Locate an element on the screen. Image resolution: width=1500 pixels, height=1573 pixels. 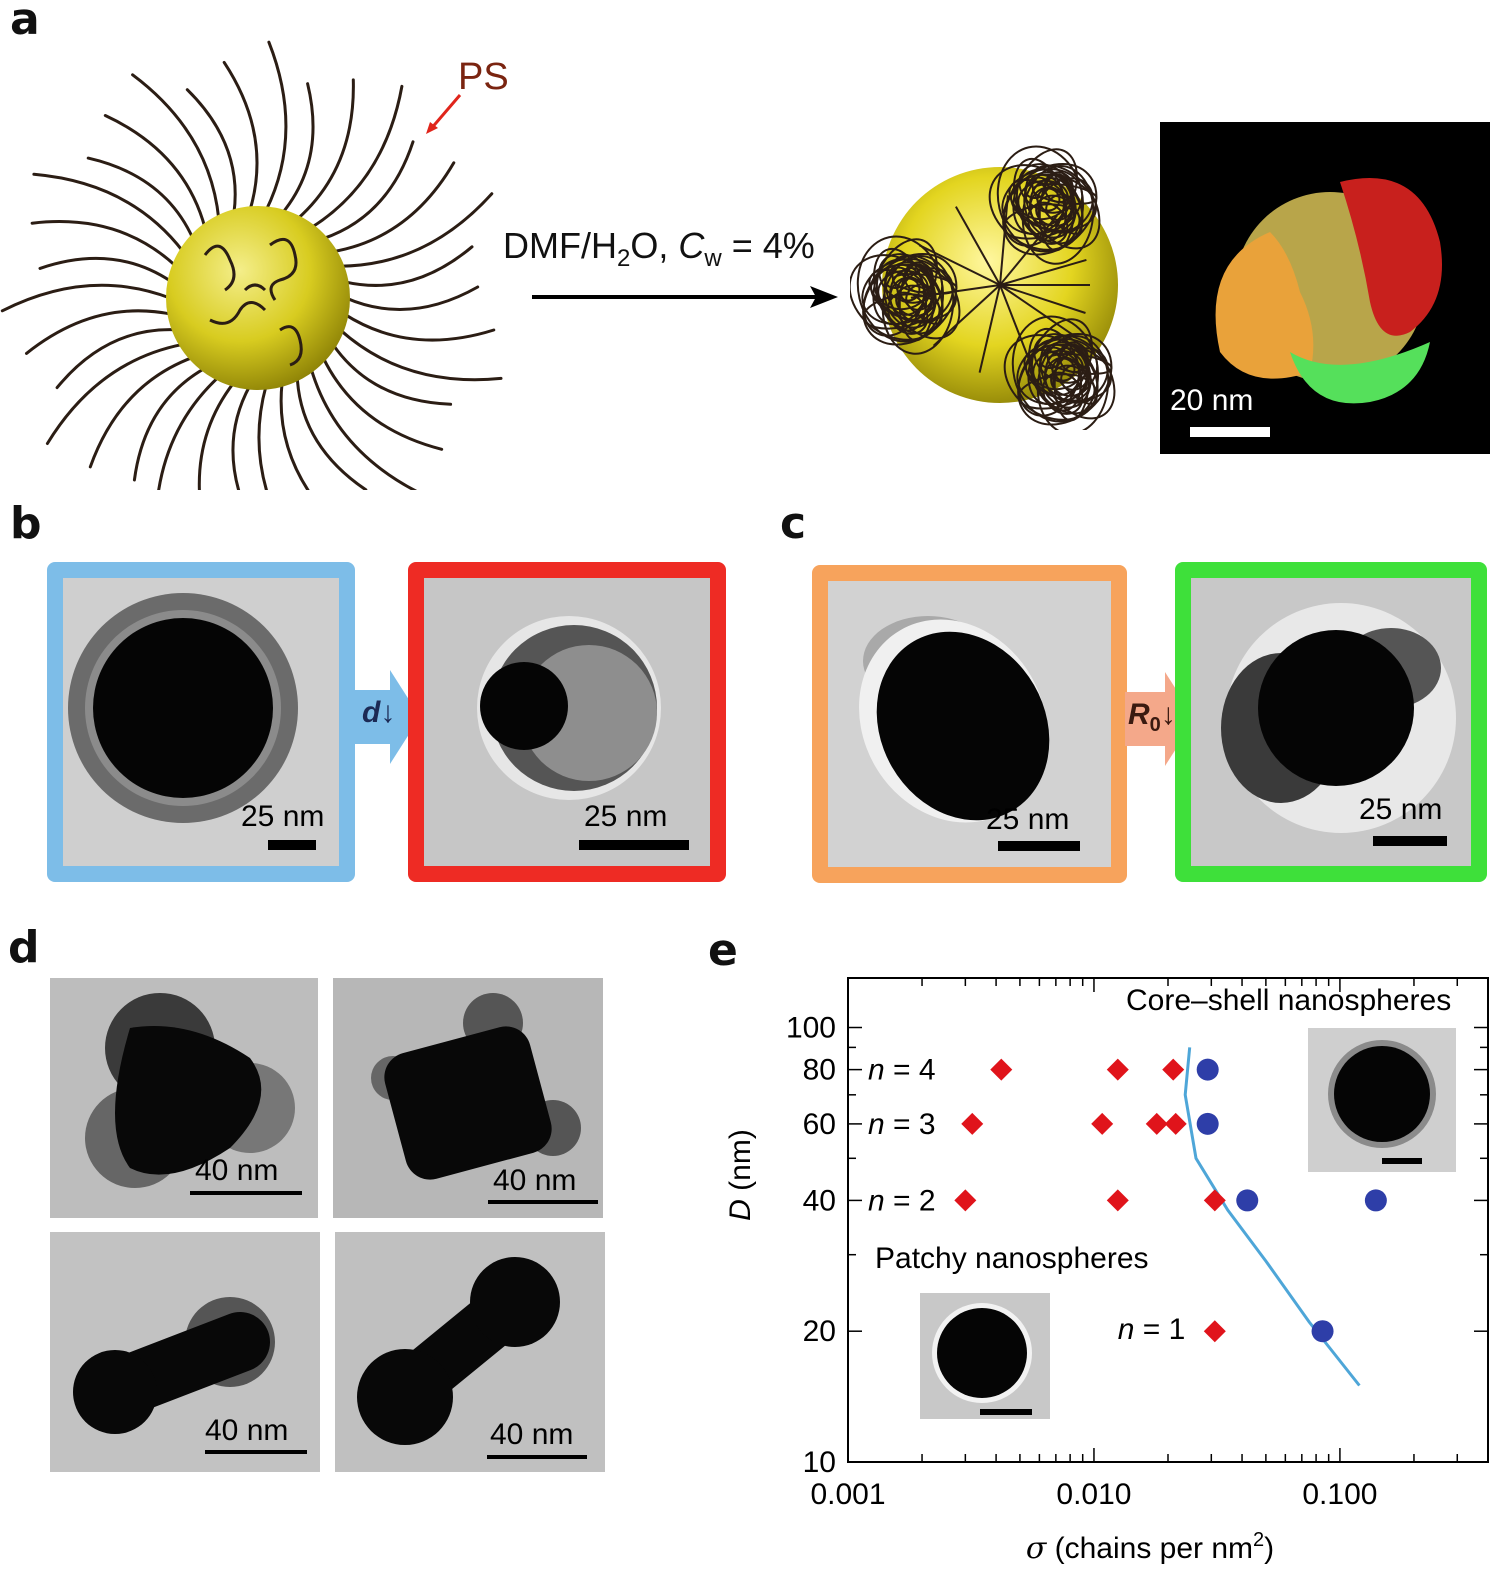
panel-label-a: a is located at coordinates (25, 22).